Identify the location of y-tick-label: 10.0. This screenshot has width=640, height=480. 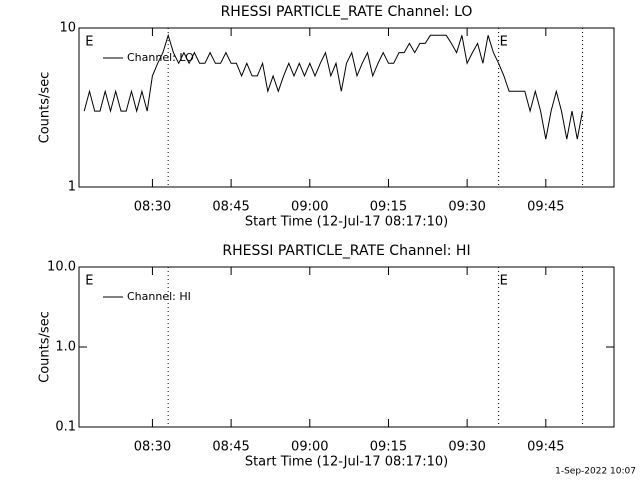
(61, 267).